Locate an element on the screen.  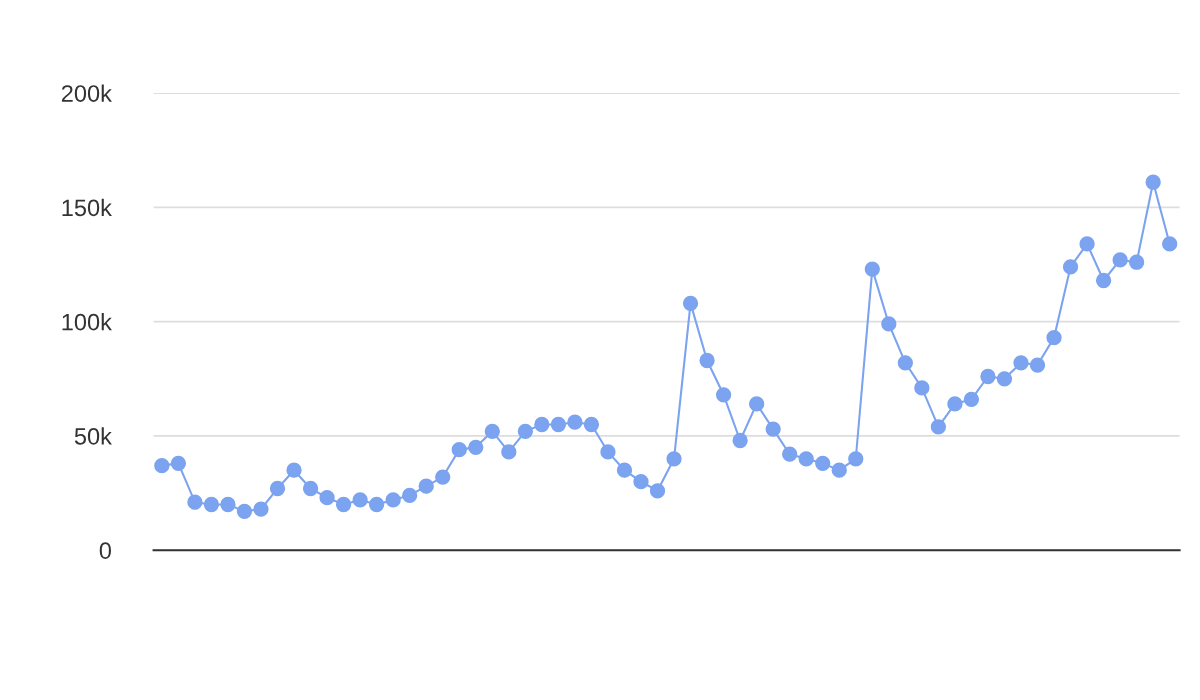
y-tick-label: 100k is located at coordinates (87, 322).